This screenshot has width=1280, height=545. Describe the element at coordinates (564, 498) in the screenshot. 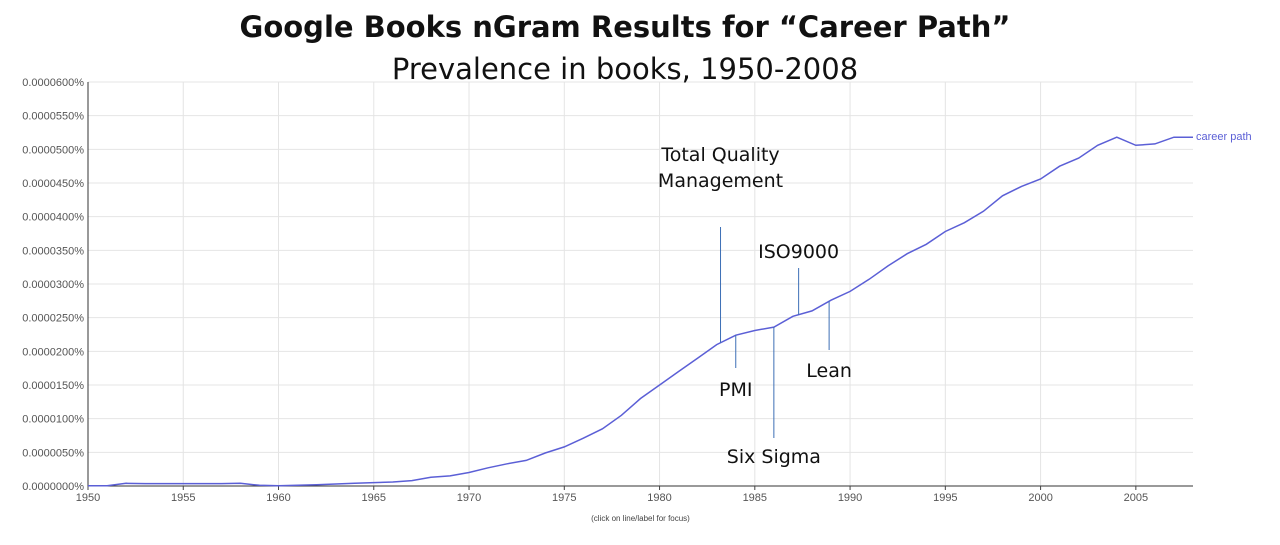

I see `x-tick-label: 1975` at that location.